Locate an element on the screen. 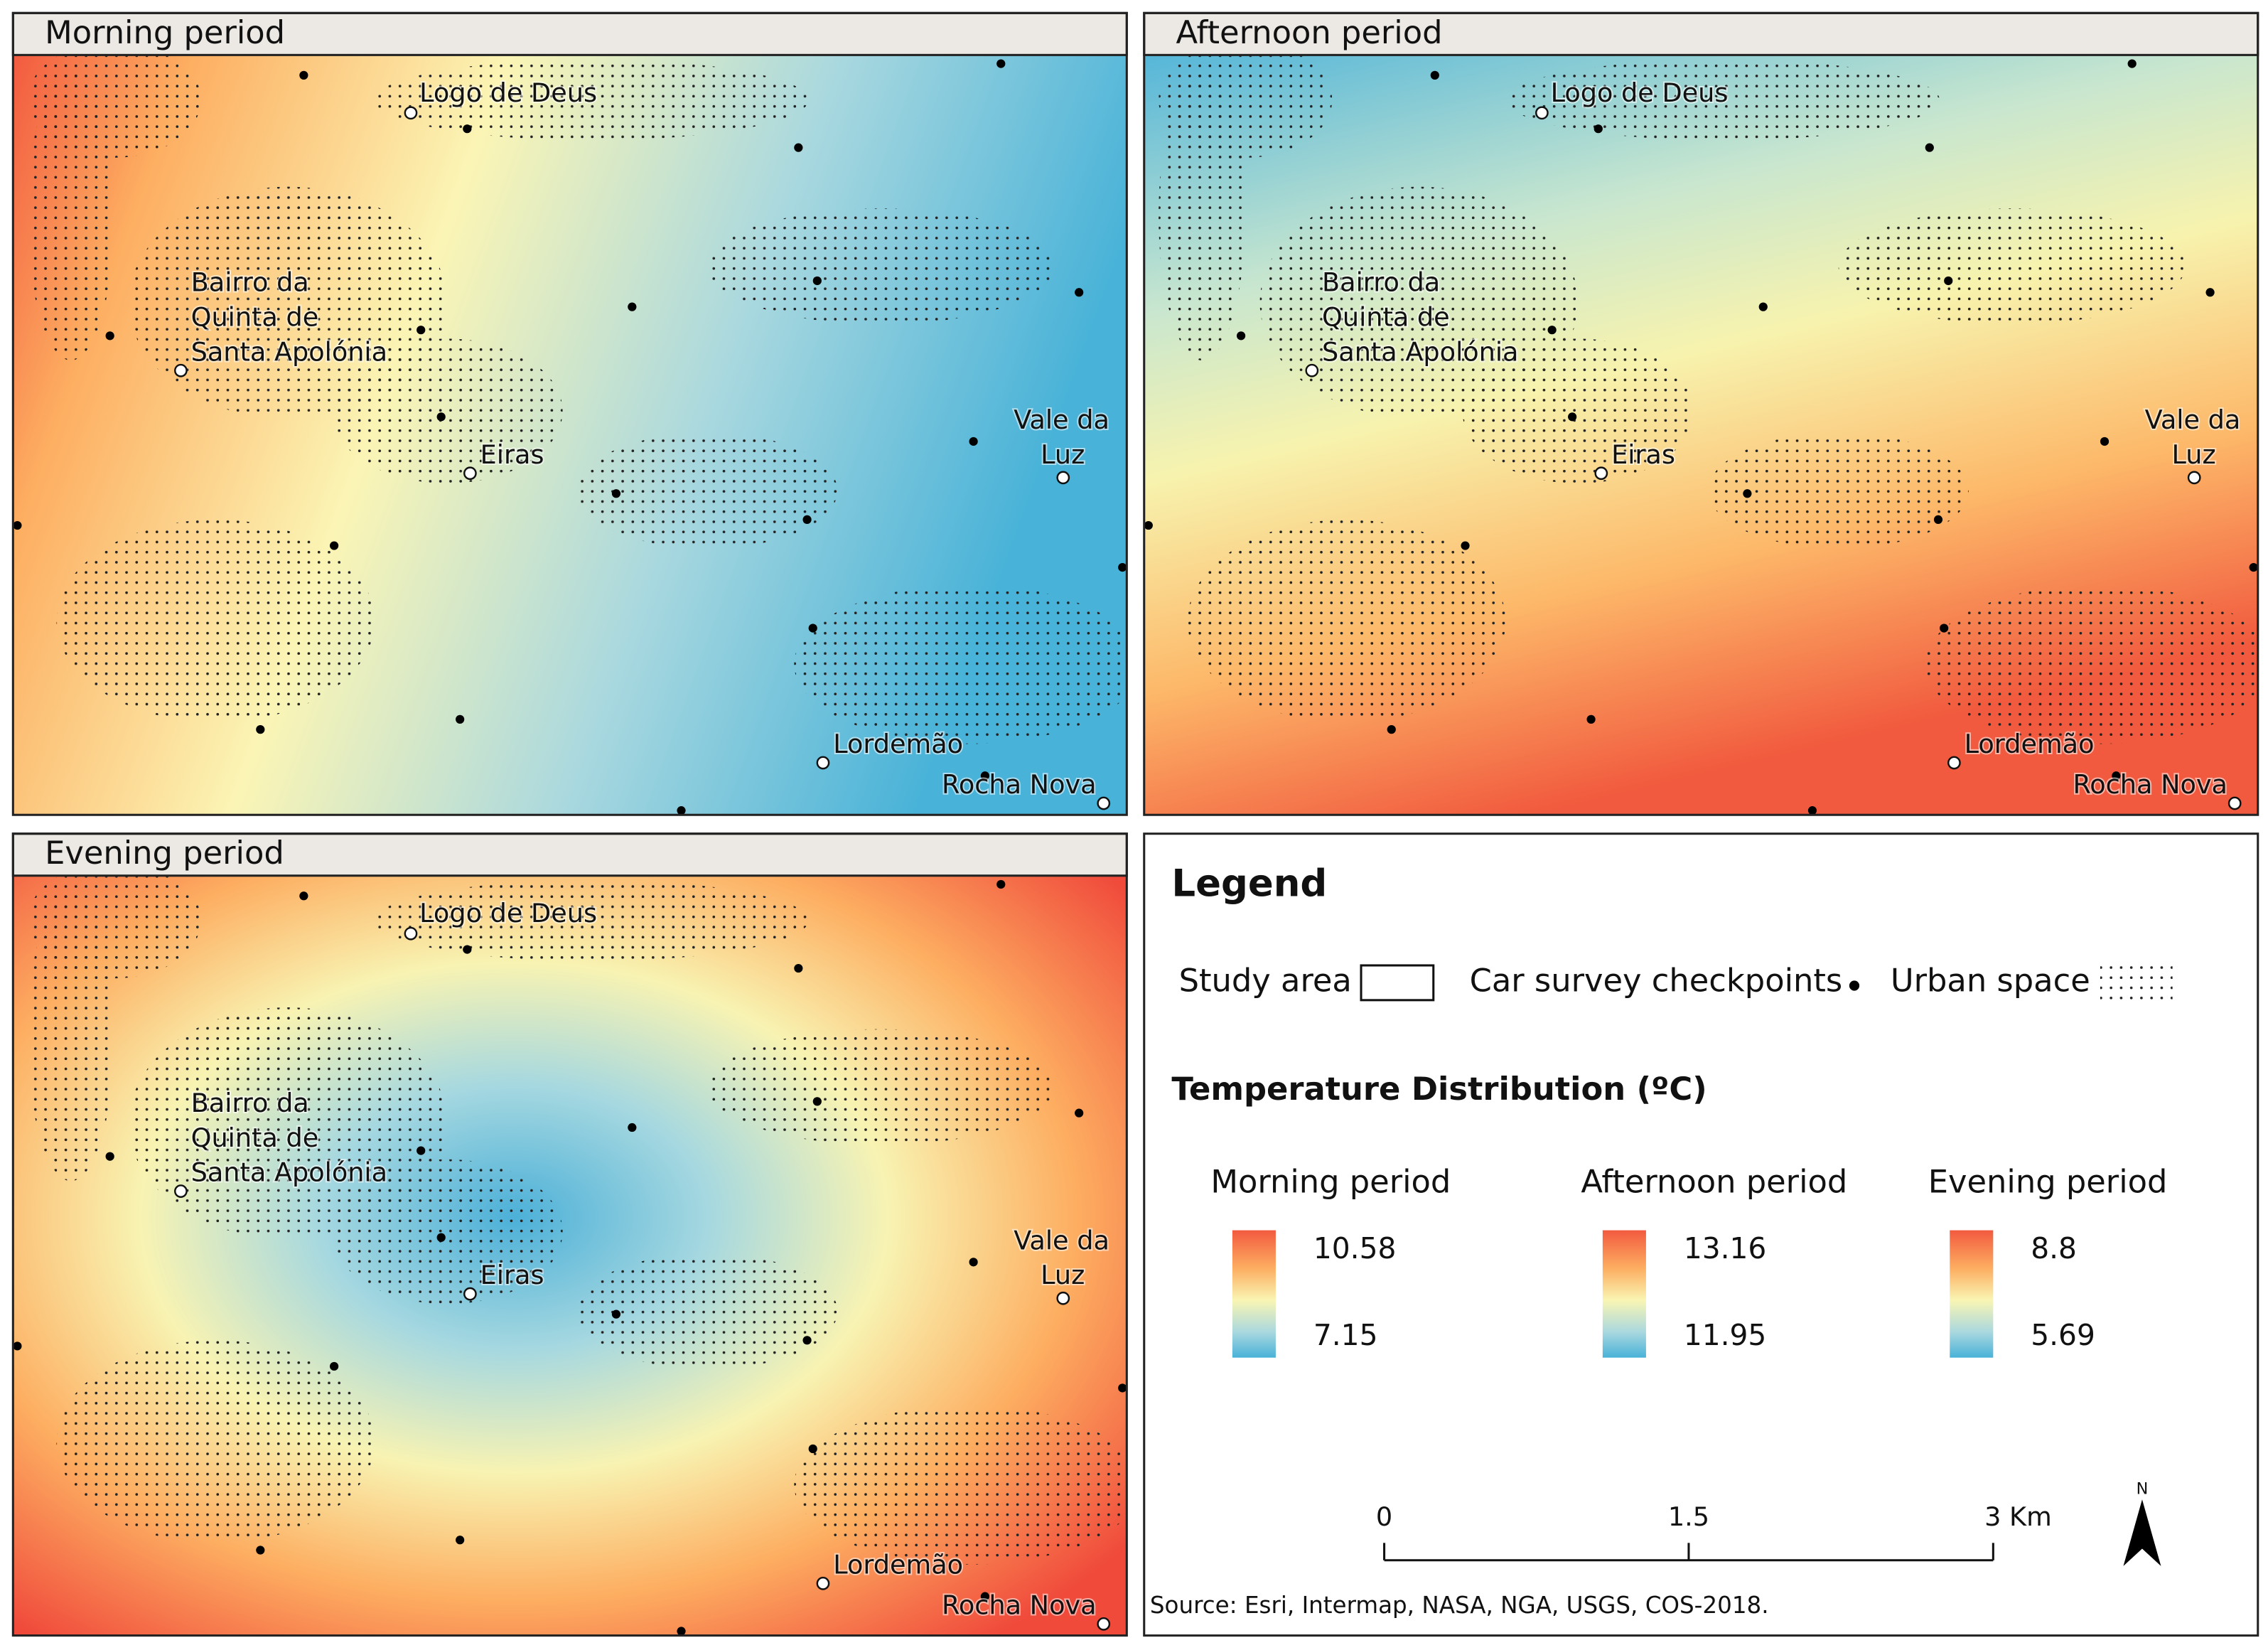 Image resolution: width=2268 pixels, height=1650 pixels. panel-title: Afternoon period is located at coordinates (1309, 32).